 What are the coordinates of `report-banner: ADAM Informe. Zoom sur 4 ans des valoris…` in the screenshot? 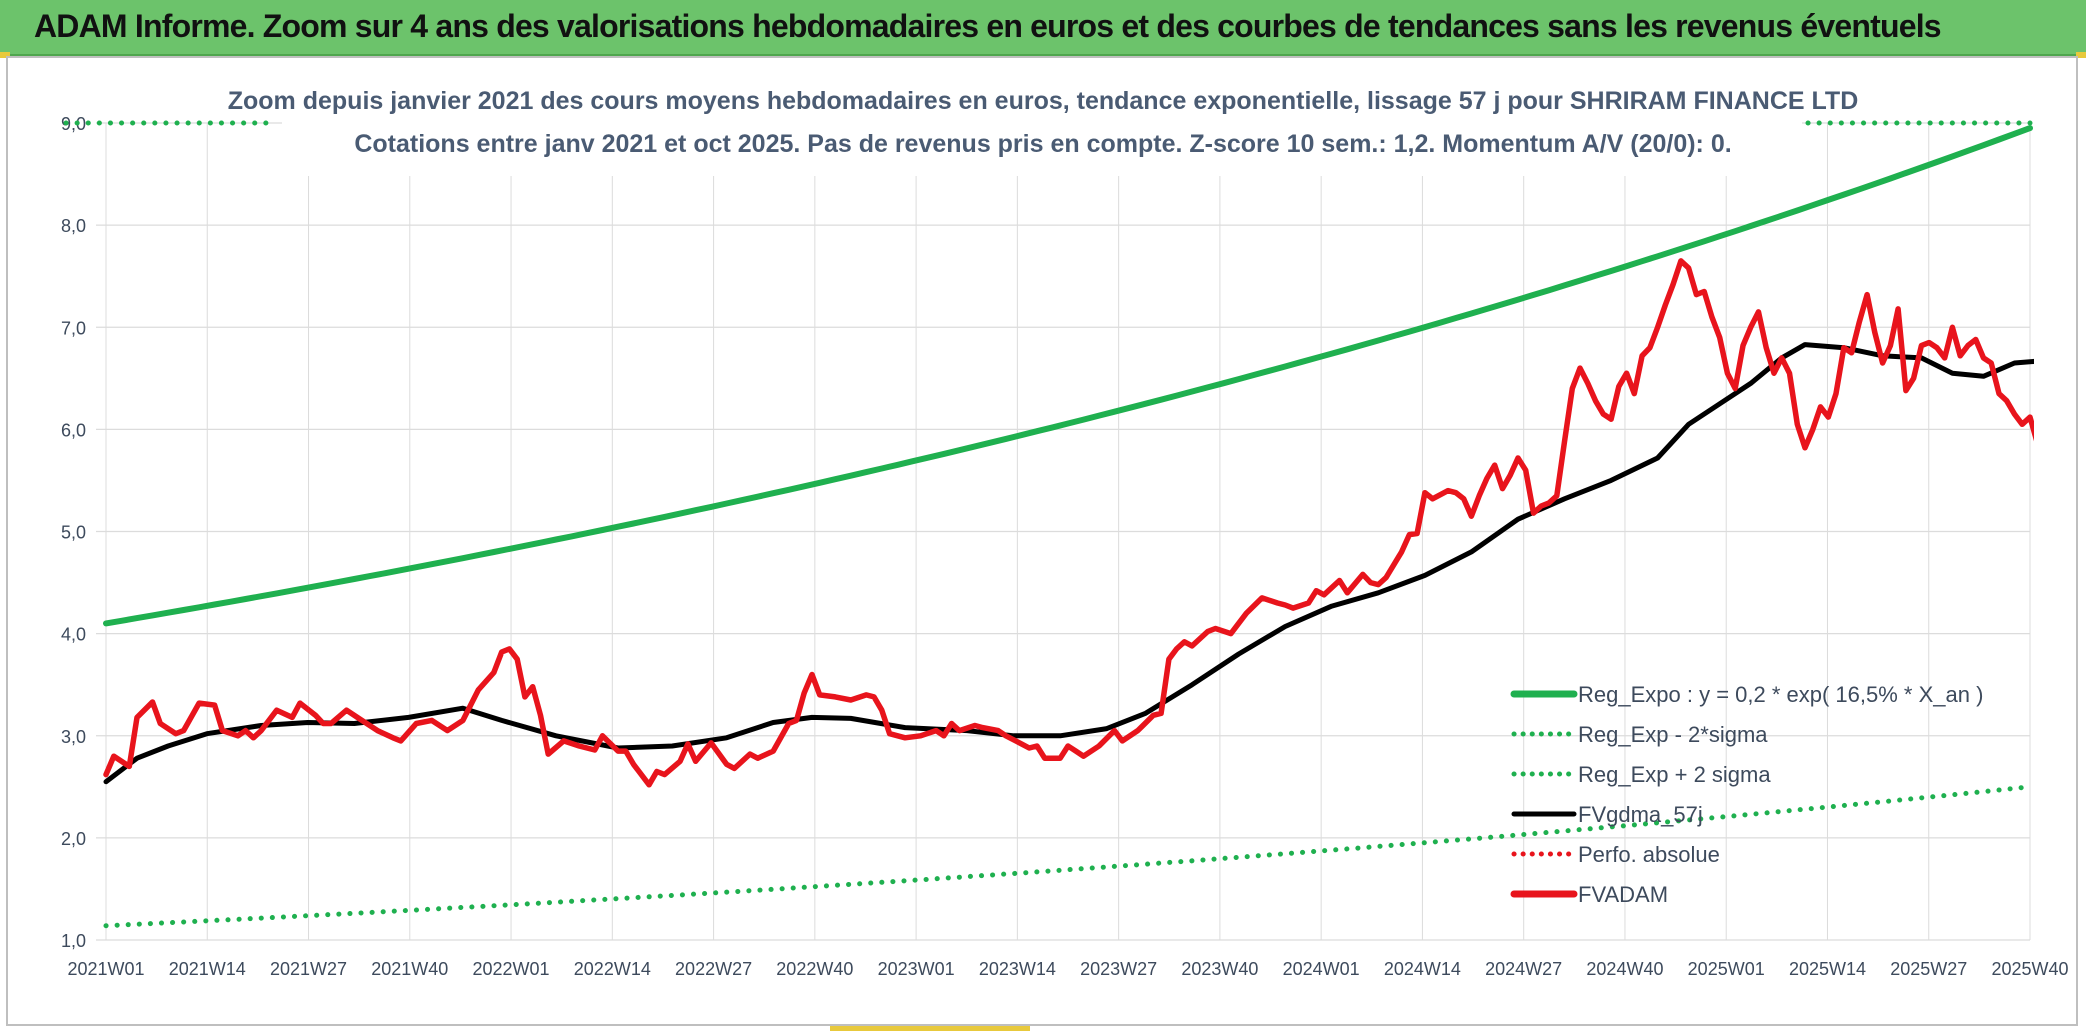 It's located at (1043, 28).